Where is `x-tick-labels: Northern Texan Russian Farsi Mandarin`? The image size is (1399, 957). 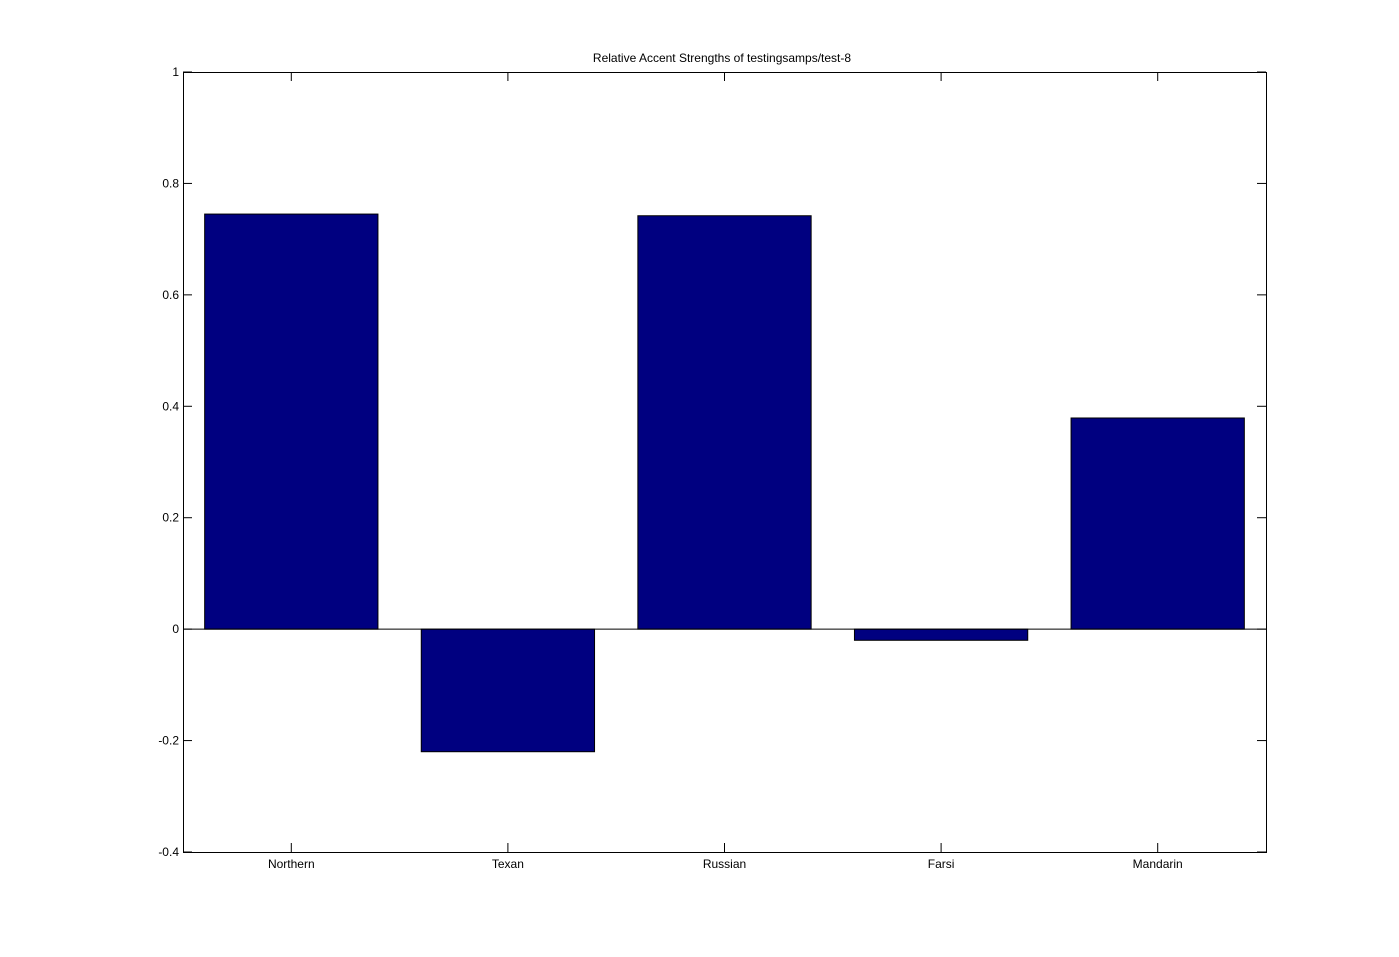
x-tick-labels: Northern Texan Russian Farsi Mandarin is located at coordinates (725, 864).